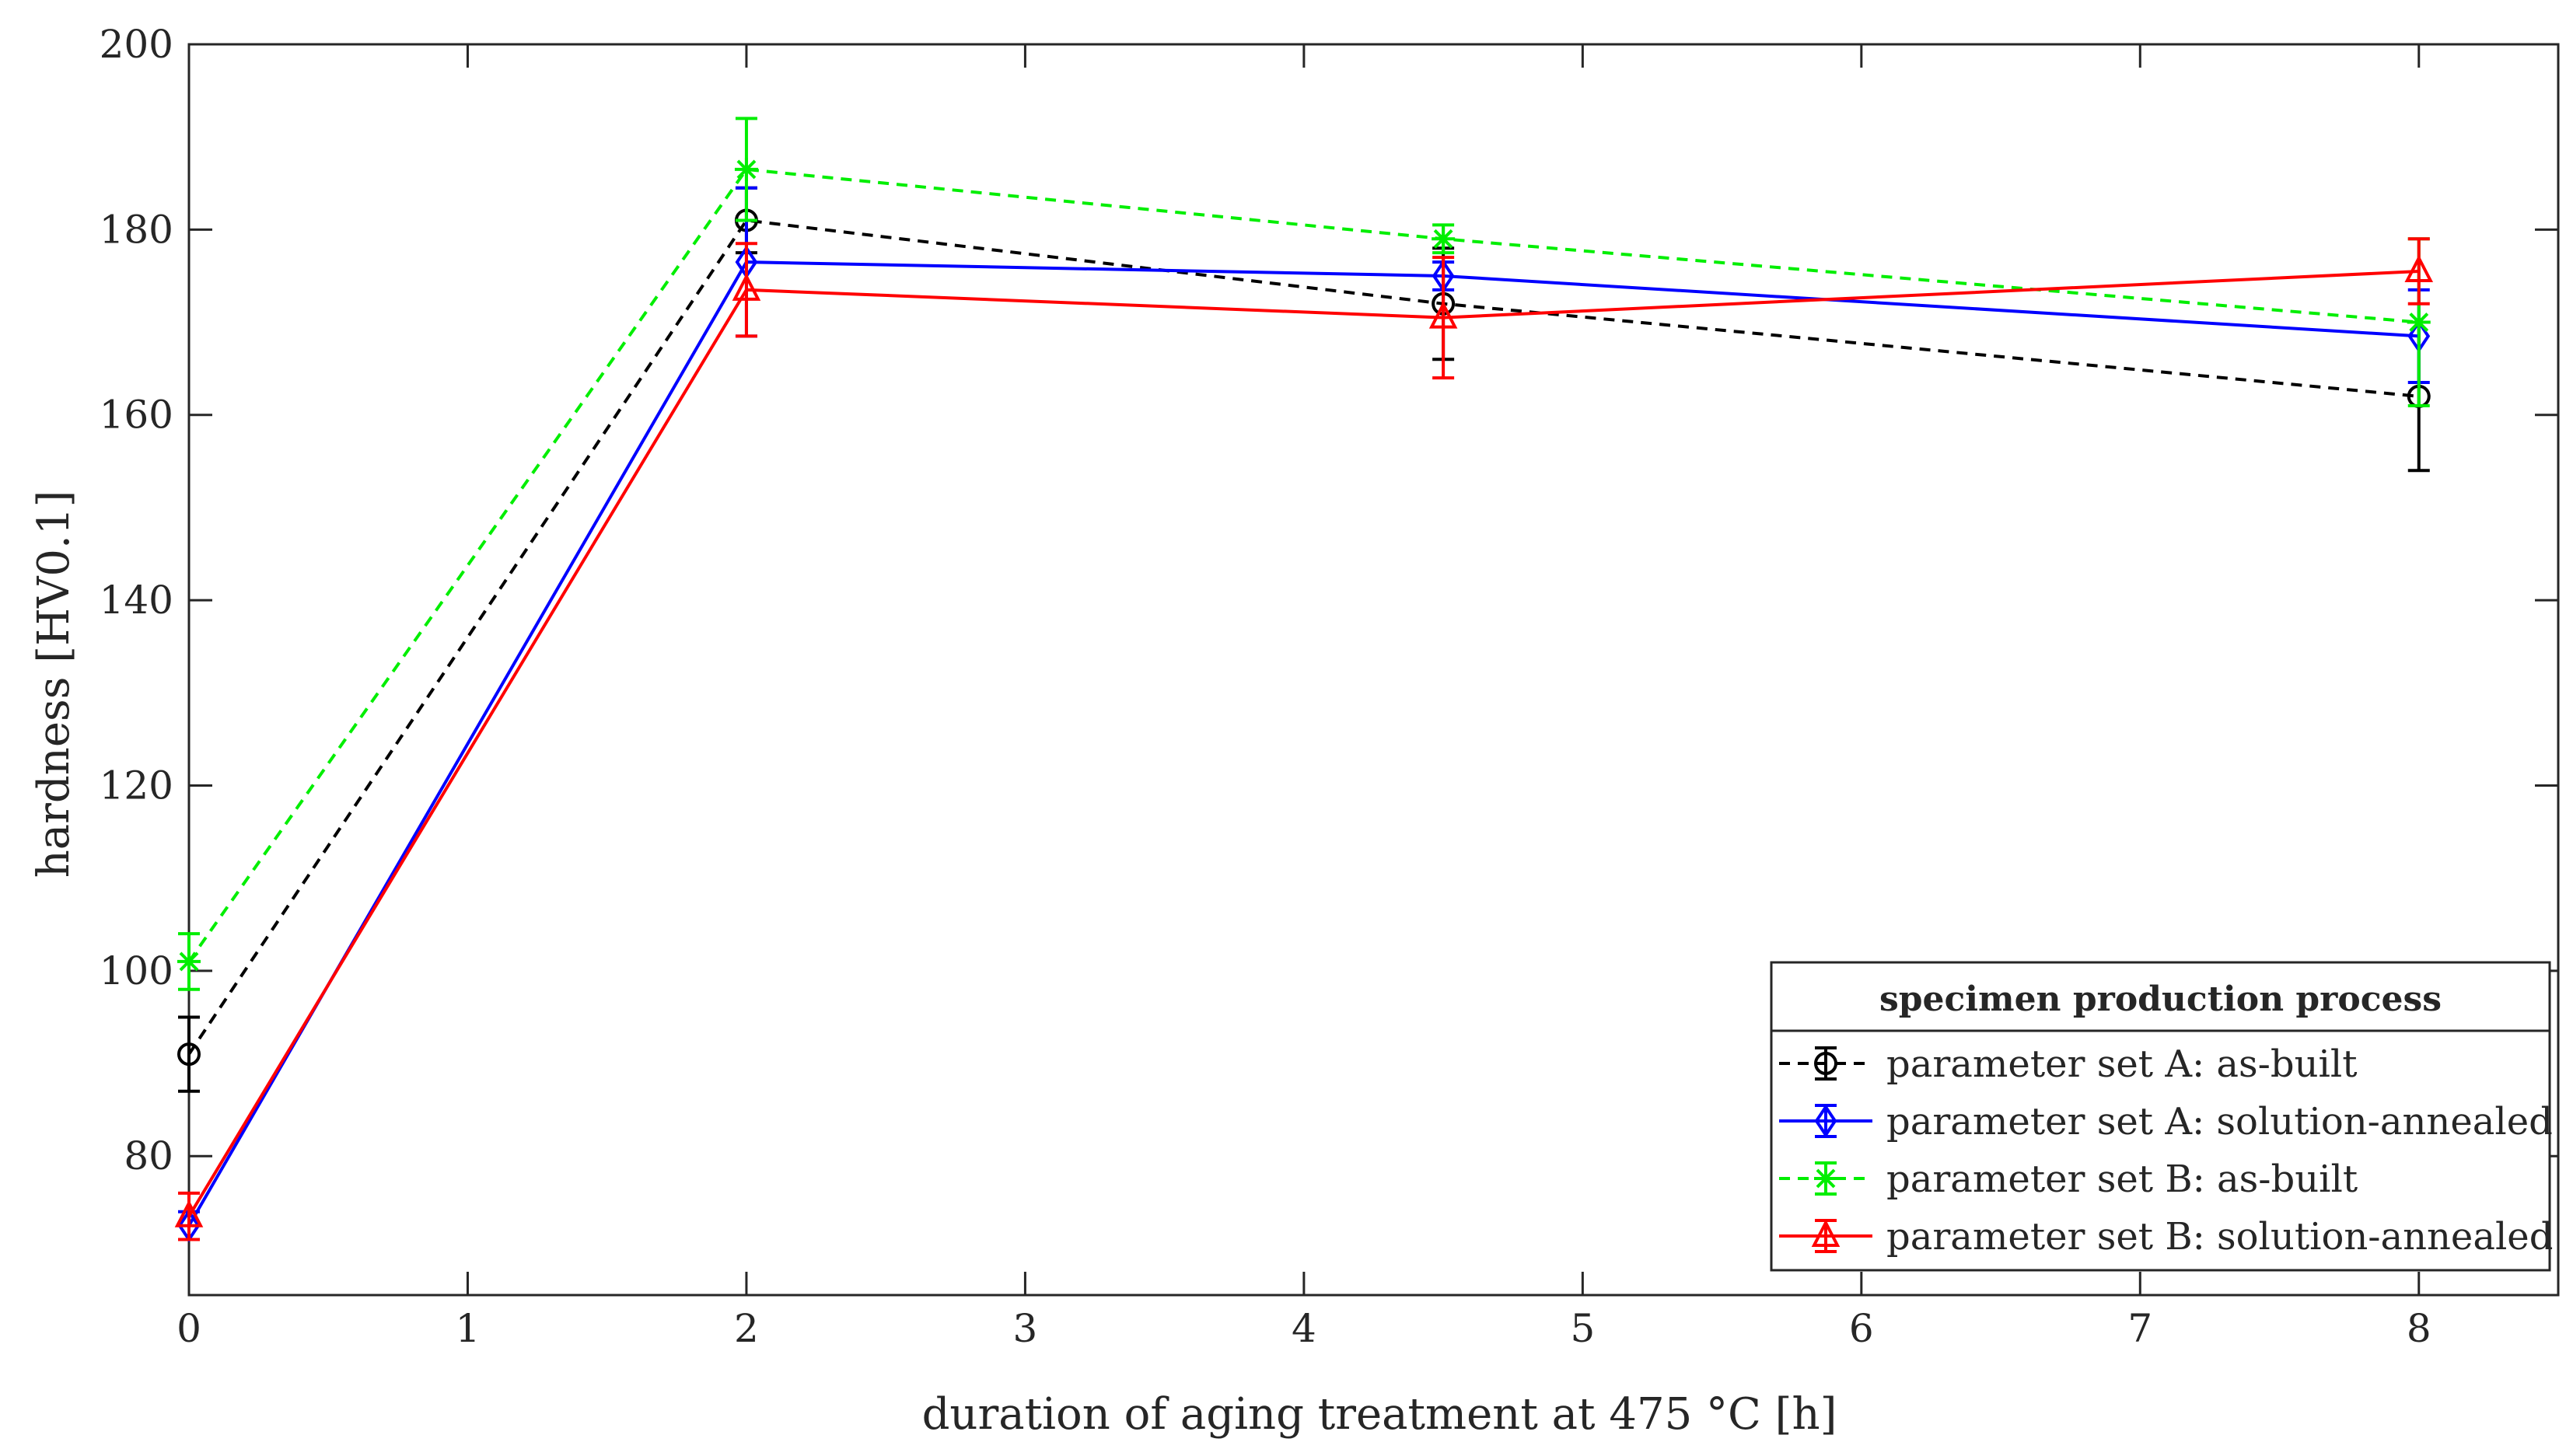  I want to click on x-tick-label: 6, so click(1861, 1329).